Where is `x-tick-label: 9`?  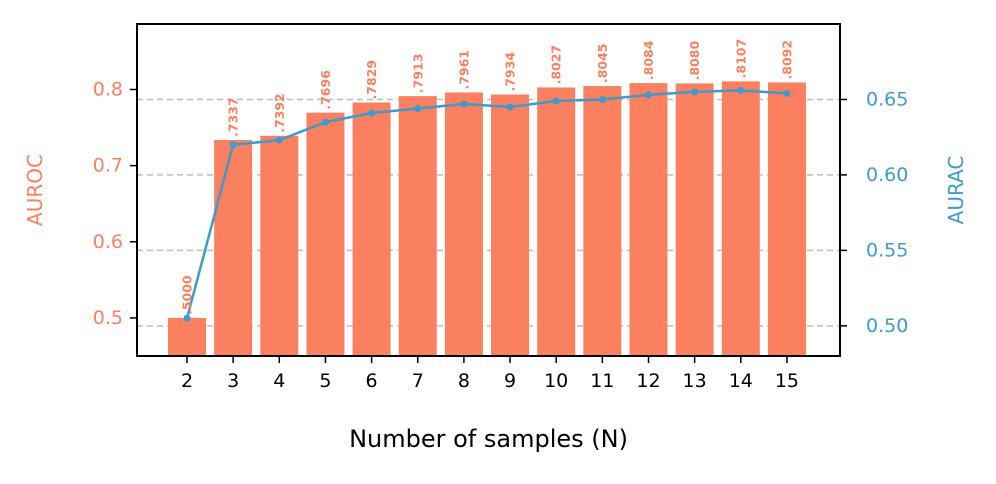 x-tick-label: 9 is located at coordinates (510, 381).